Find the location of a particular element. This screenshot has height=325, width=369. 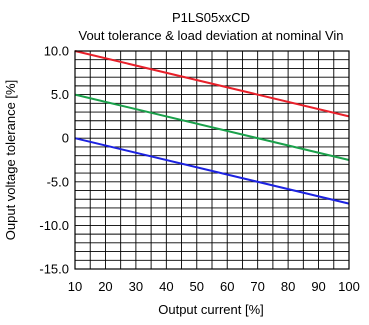

y-tick-label: 0 is located at coordinates (65, 138).